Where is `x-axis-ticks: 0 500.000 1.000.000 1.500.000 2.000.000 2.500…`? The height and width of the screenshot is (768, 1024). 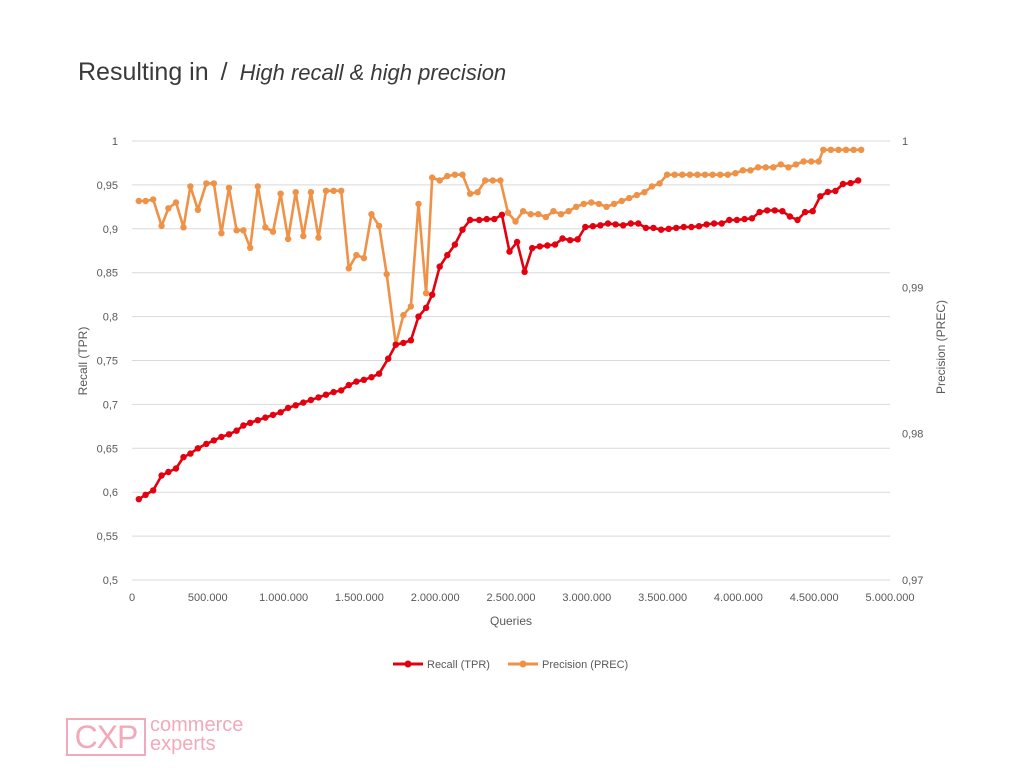
x-axis-ticks: 0 500.000 1.000.000 1.500.000 2.000.000 2.500… is located at coordinates (522, 598).